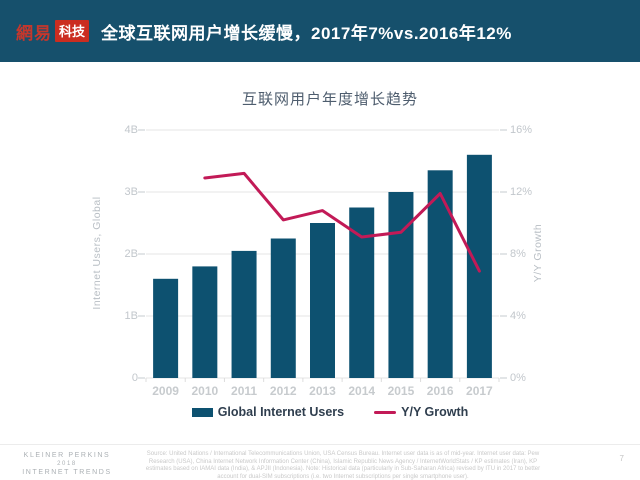 This screenshot has height=480, width=640. What do you see at coordinates (244, 314) in the screenshot?
I see `bar-2011` at bounding box center [244, 314].